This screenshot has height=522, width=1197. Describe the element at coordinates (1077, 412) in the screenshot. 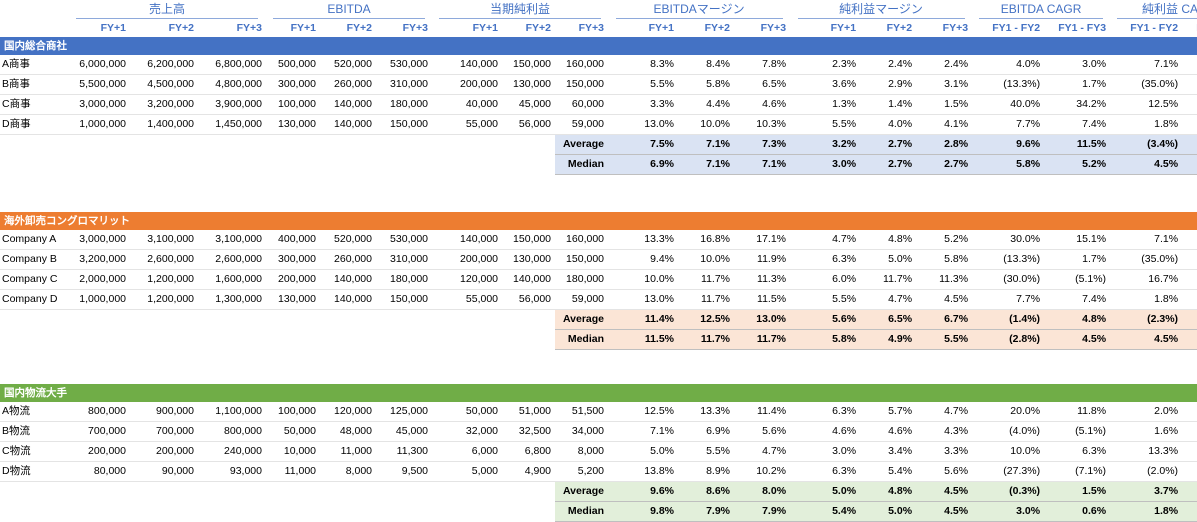

I see `value-cell: 11.8%` at that location.